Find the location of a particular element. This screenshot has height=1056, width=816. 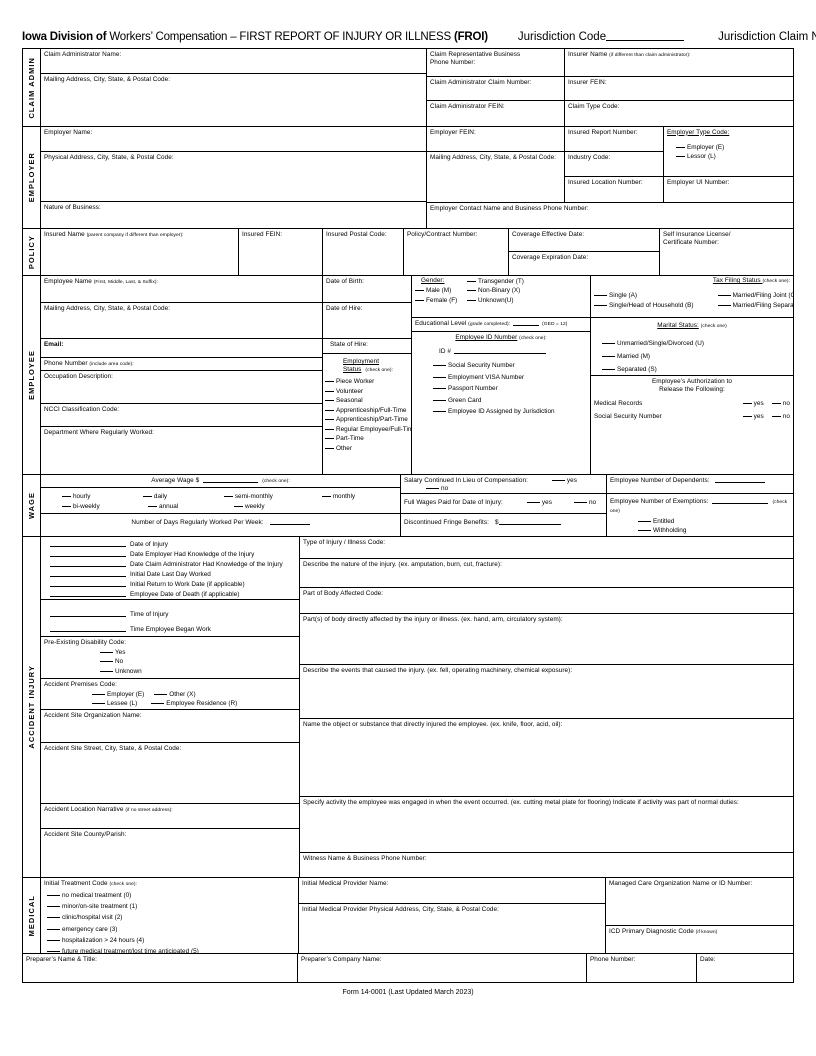

field-discontinued-fringe: Discontinued Fringe Benefits: $ is located at coordinates (503, 525).